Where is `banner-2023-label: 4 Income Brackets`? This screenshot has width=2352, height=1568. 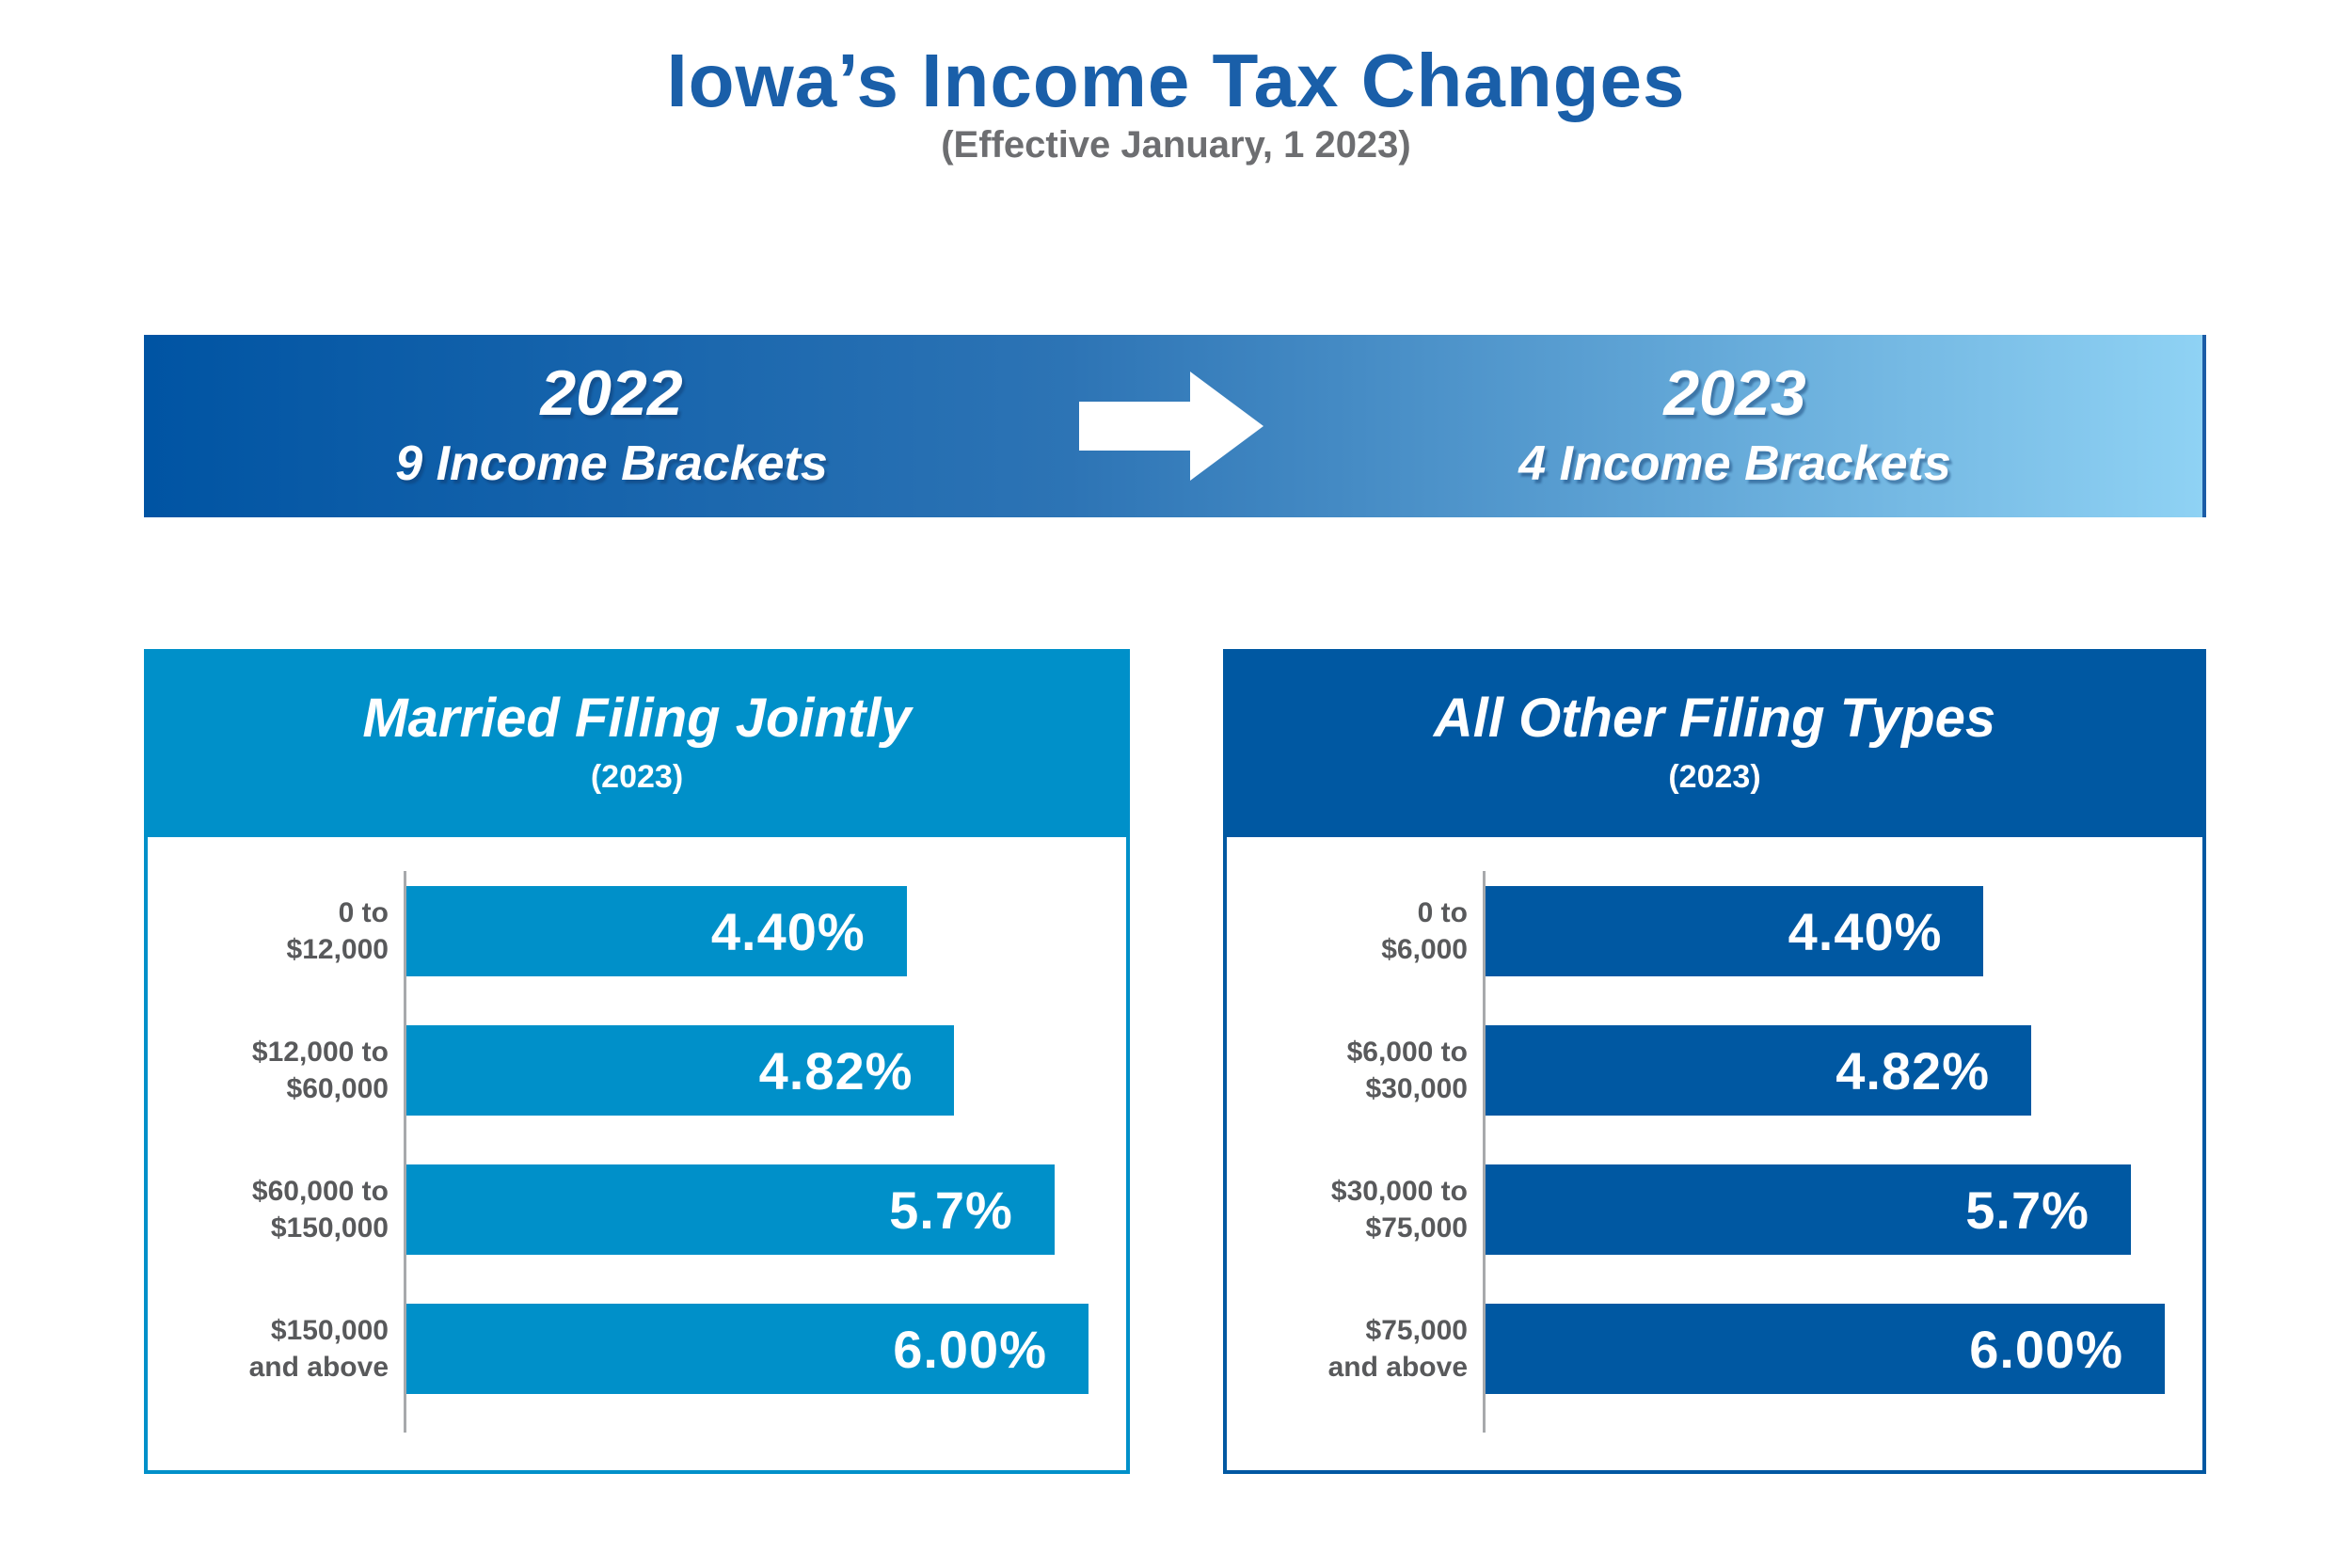 banner-2023-label: 4 Income Brackets is located at coordinates (1734, 463).